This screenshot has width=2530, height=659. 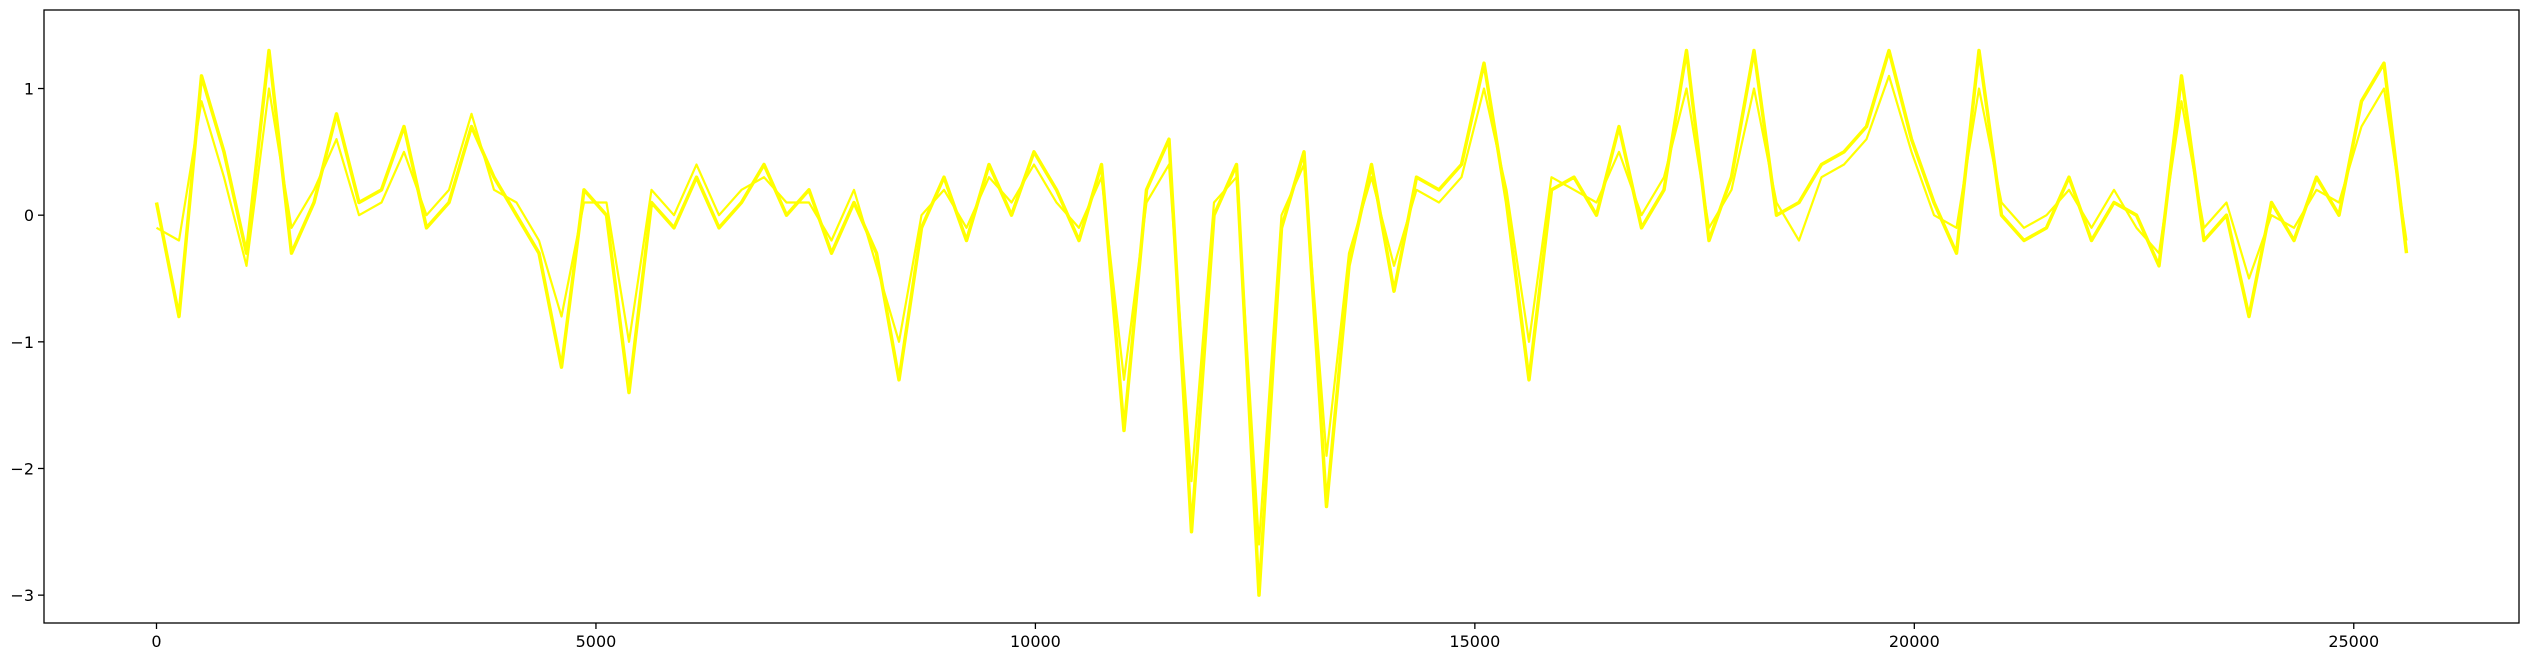 I want to click on x-tick-label: 15000, so click(x=1474, y=641).